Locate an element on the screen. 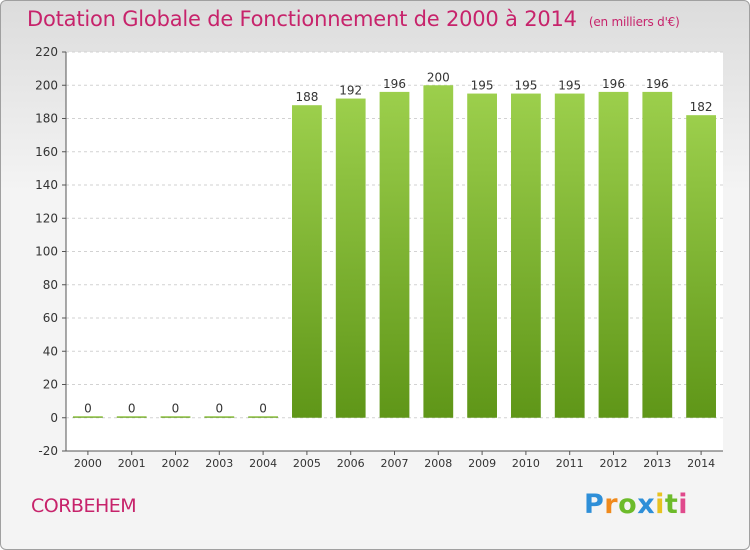 The width and height of the screenshot is (750, 550). data-label: 192 is located at coordinates (350, 91).